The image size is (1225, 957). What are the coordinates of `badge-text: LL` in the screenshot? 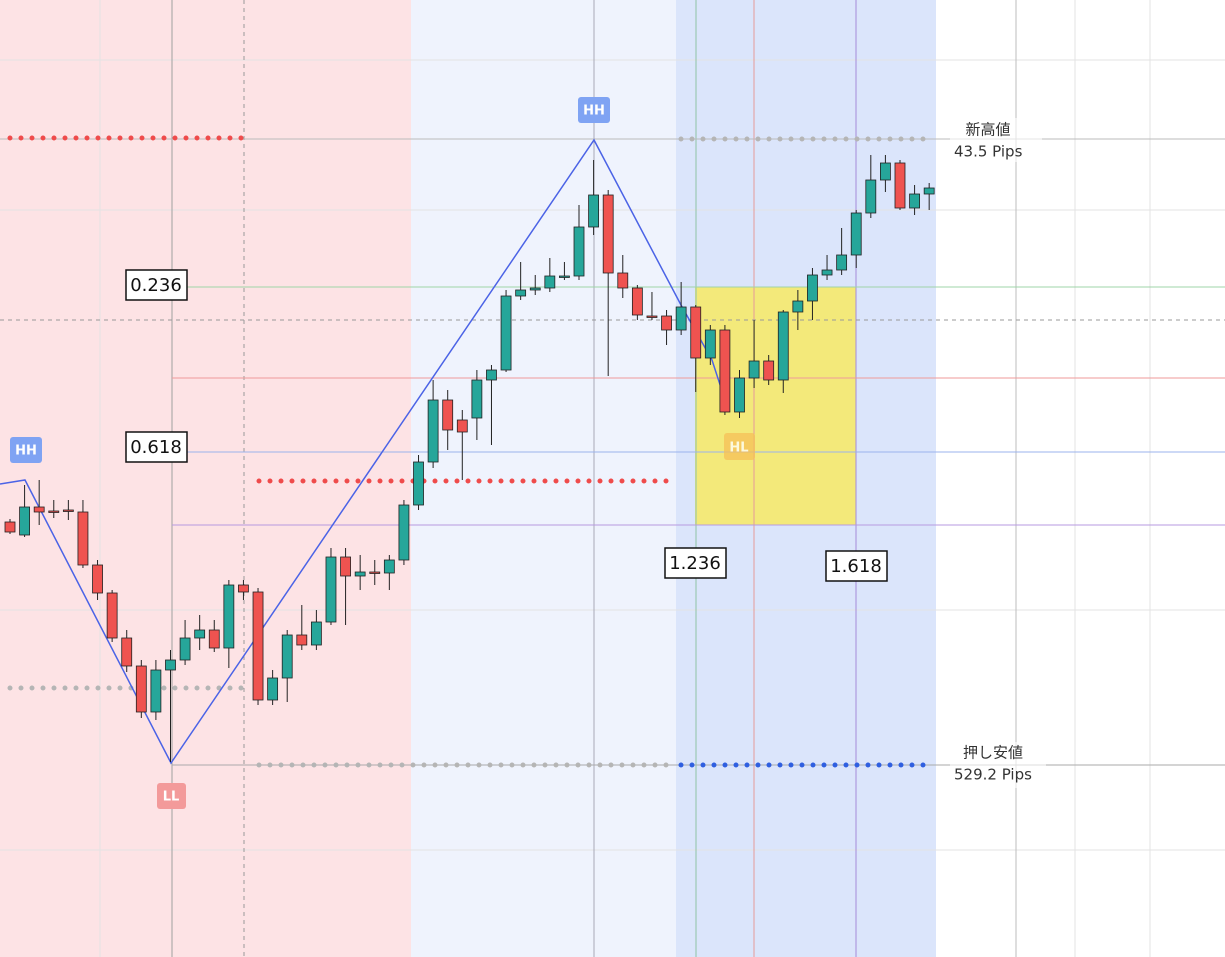 It's located at (171, 797).